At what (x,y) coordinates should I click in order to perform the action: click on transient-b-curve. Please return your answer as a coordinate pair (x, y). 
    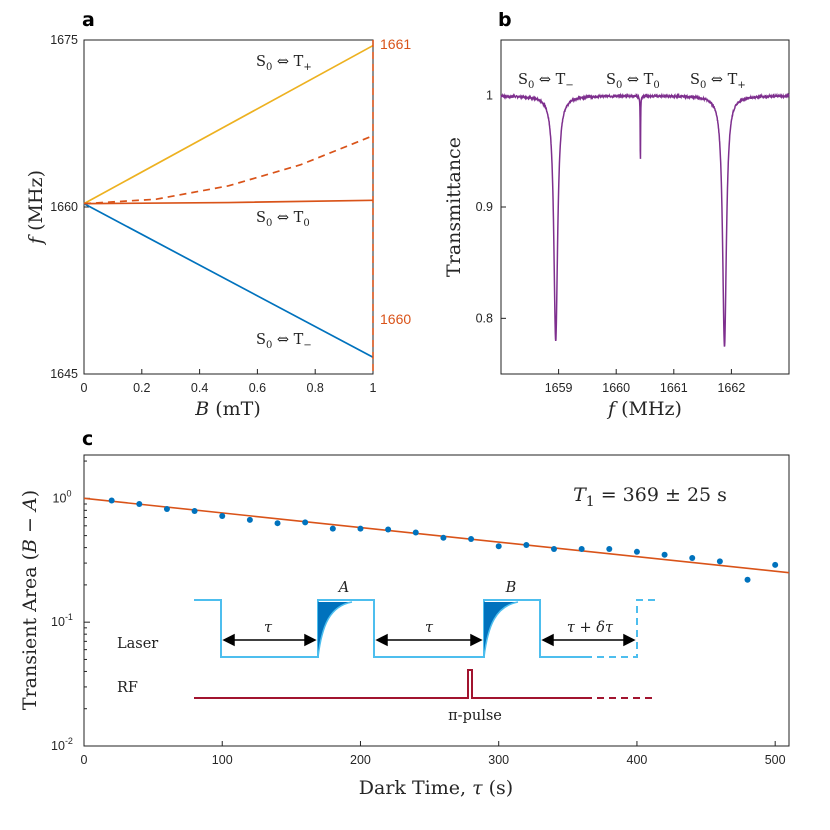
    Looking at the image, I should click on (501, 629).